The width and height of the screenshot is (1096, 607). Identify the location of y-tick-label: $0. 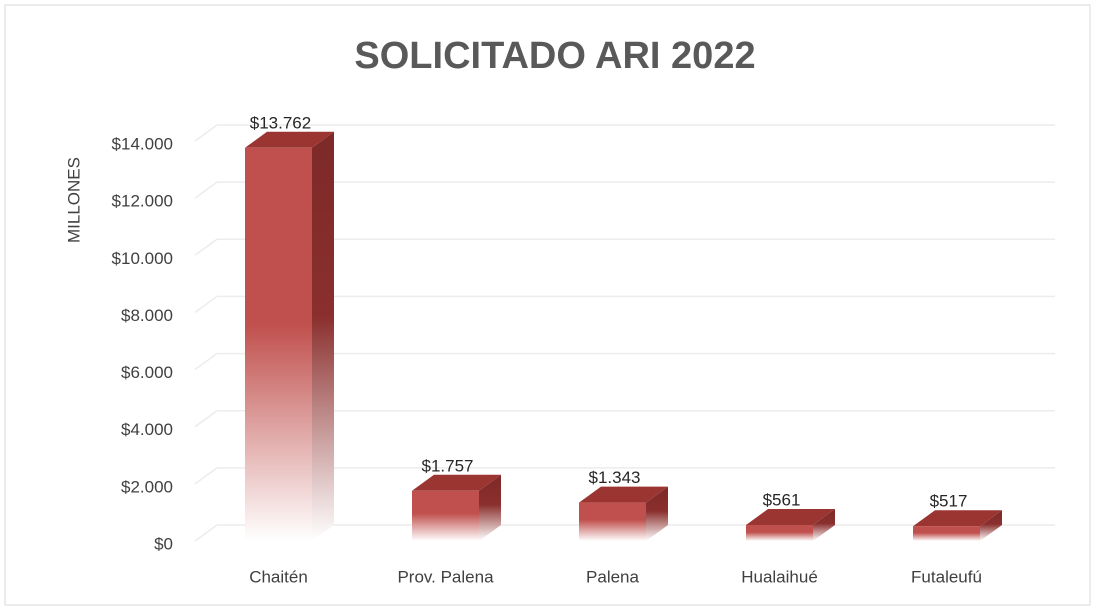
(163, 543).